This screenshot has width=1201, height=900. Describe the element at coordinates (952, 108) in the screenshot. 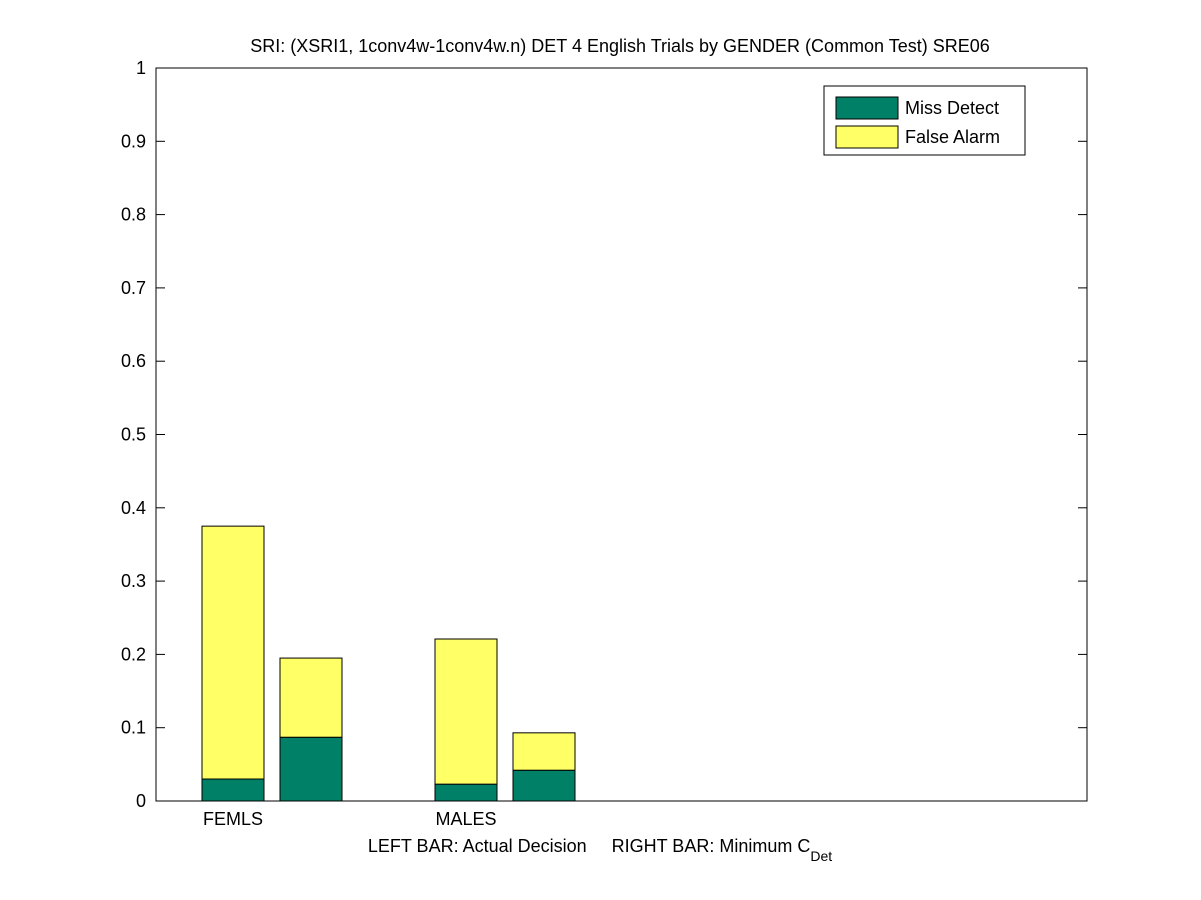

I see `legend-label: Miss Detect` at that location.